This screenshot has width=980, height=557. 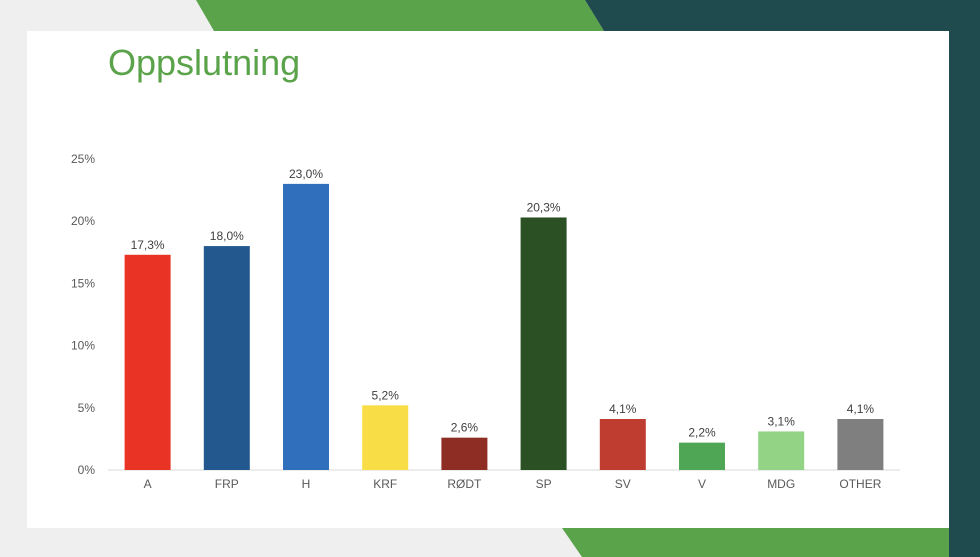 I want to click on data-label: 3,1%, so click(x=782, y=421).